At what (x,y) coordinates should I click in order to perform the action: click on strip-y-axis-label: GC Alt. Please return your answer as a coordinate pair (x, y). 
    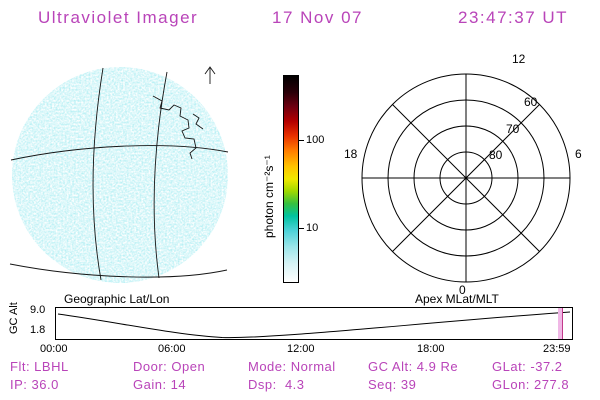
    Looking at the image, I should click on (14, 318).